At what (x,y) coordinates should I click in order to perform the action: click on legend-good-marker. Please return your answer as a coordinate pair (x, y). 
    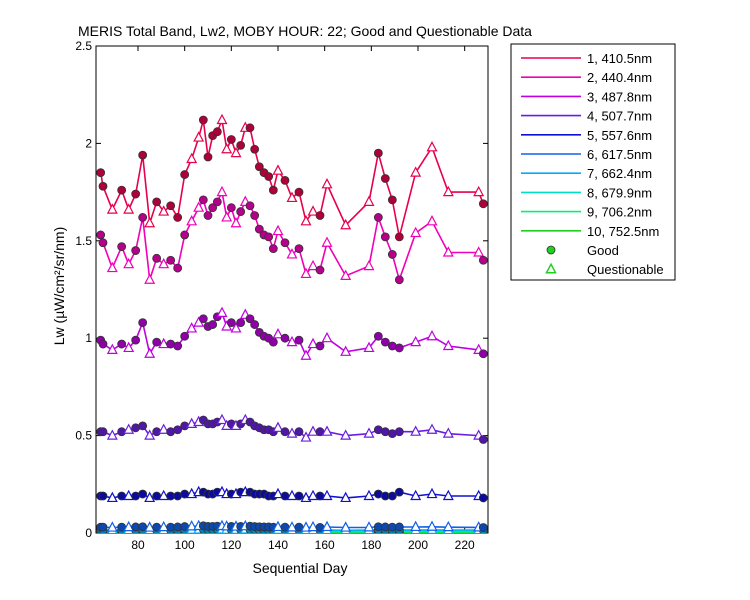
    Looking at the image, I should click on (551, 250).